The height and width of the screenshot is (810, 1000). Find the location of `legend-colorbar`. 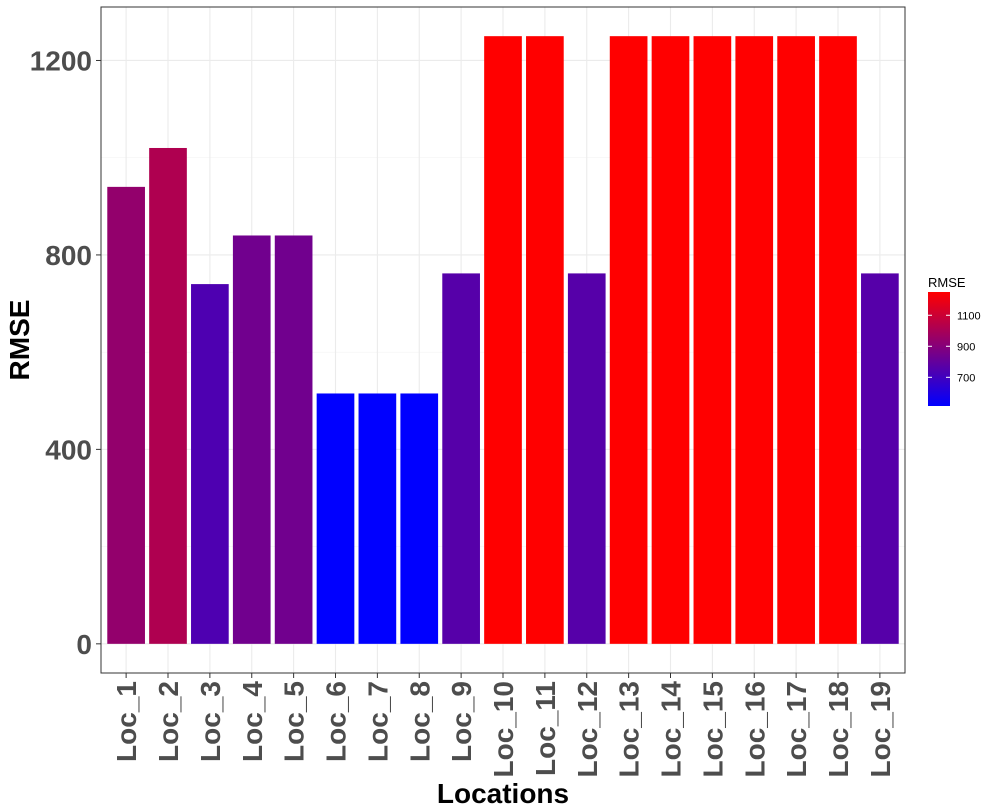

legend-colorbar is located at coordinates (939, 349).